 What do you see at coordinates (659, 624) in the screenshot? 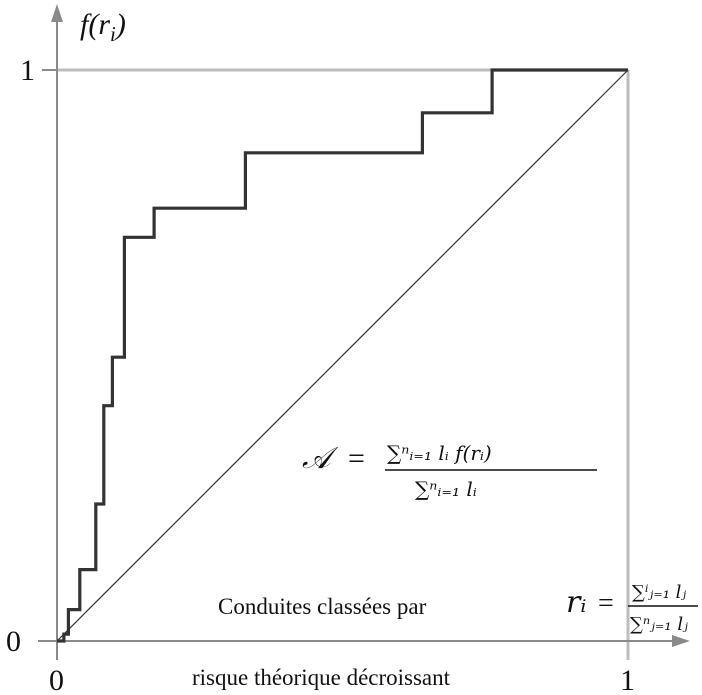
I see `x-axis-denominator: ∑ⁿⱼ₌₁ lⱼ` at bounding box center [659, 624].